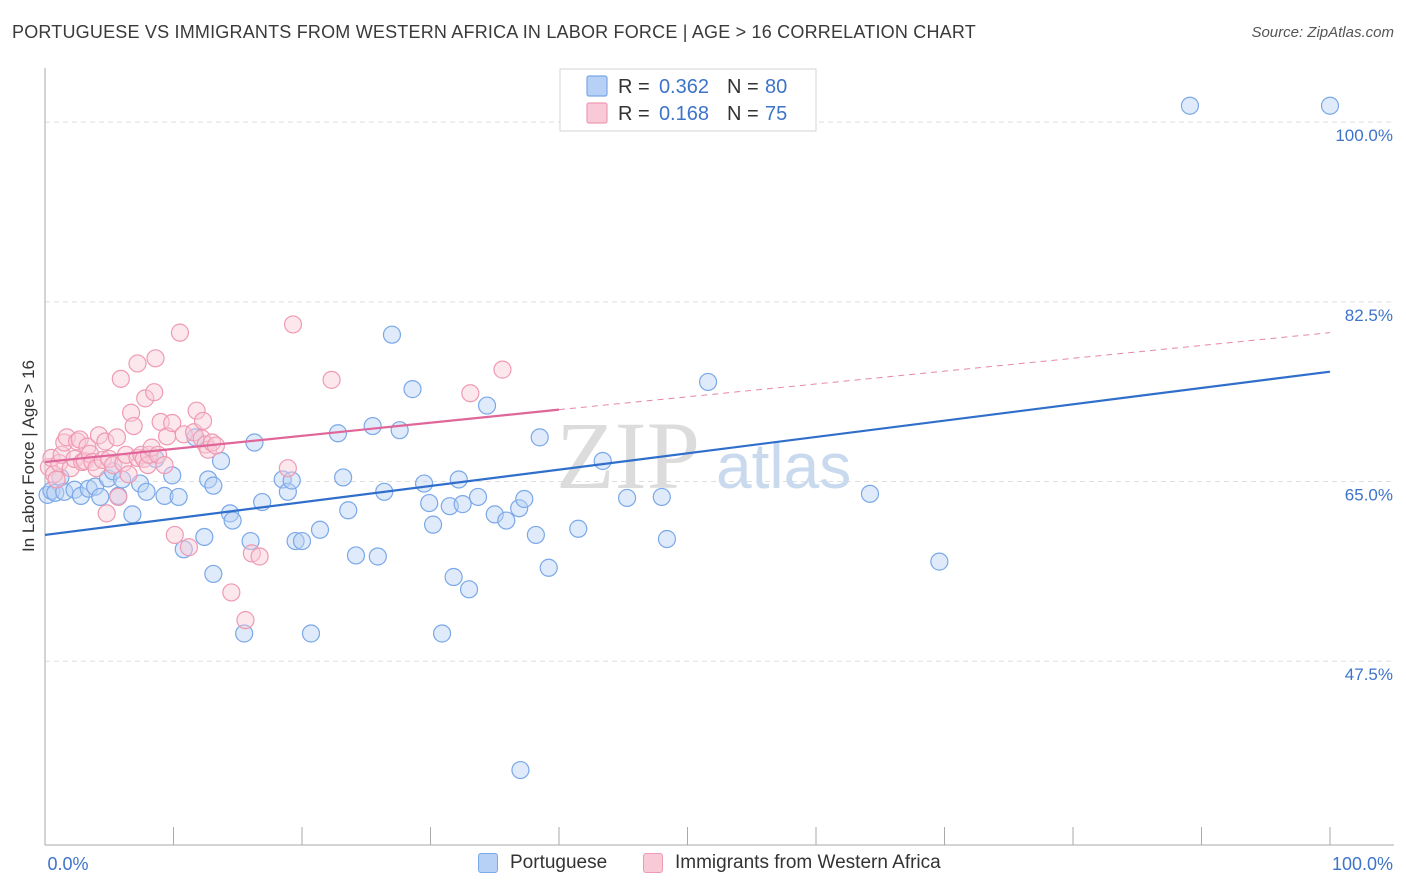 The width and height of the screenshot is (1406, 892). I want to click on legend-n-value-1: 75, so click(776, 114).